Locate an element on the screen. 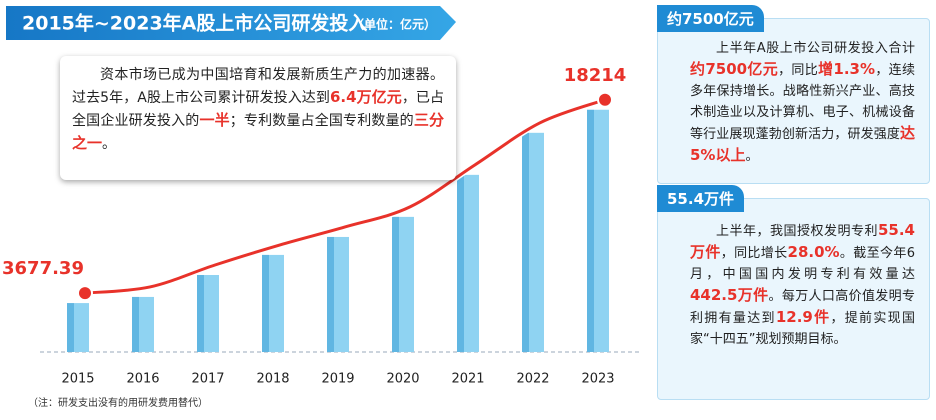 The width and height of the screenshot is (936, 420). body-text: 。截至今年6月，中国国内发明专利有效量达 is located at coordinates (802, 264).